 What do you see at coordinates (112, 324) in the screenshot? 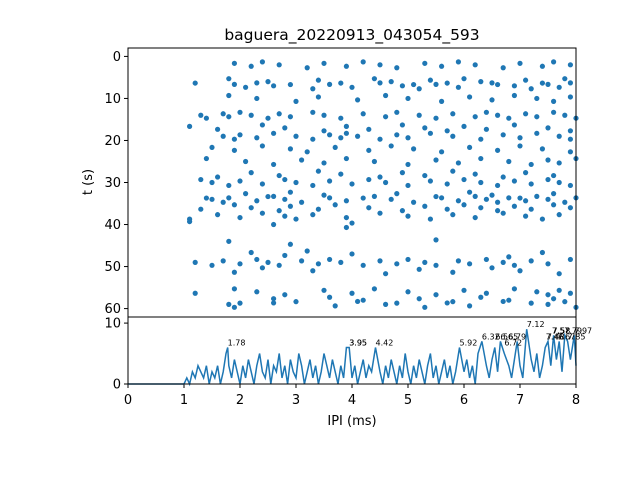
I see `bottom-y-tick-label: 10` at bounding box center [112, 324].